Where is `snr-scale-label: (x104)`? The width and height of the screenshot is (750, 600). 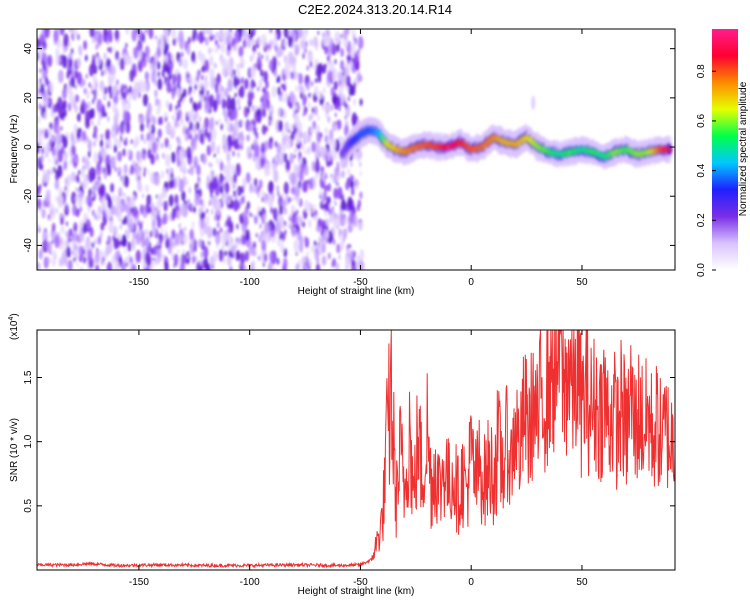
snr-scale-label: (x104) is located at coordinates (14, 326).